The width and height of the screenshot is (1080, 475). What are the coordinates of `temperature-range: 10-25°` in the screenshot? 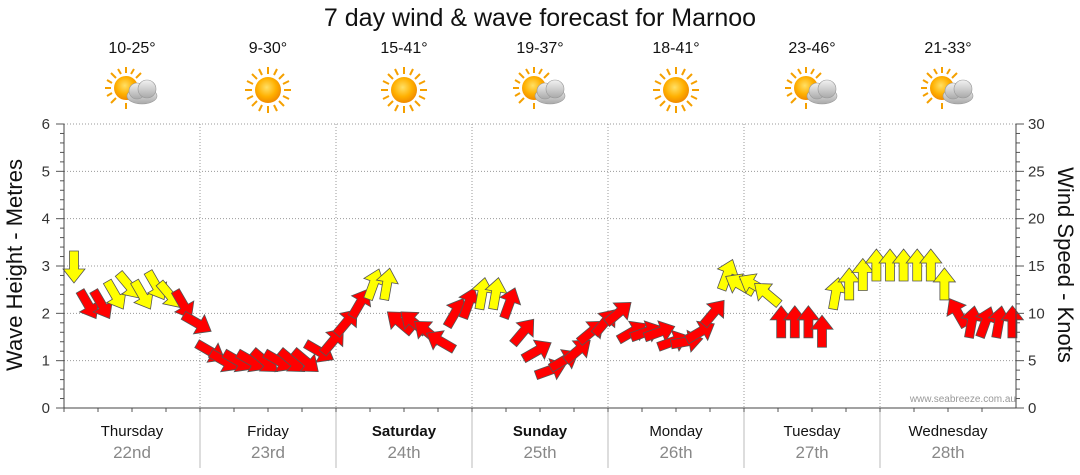 It's located at (132, 48).